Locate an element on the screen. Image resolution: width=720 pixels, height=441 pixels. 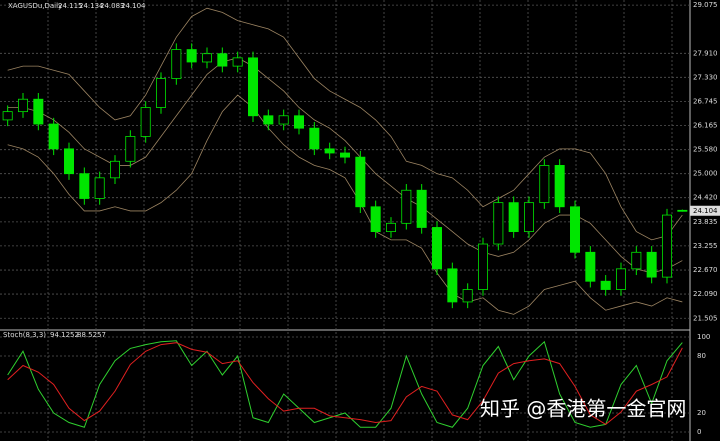
y-tick-label: 26.165 is located at coordinates (705, 125).